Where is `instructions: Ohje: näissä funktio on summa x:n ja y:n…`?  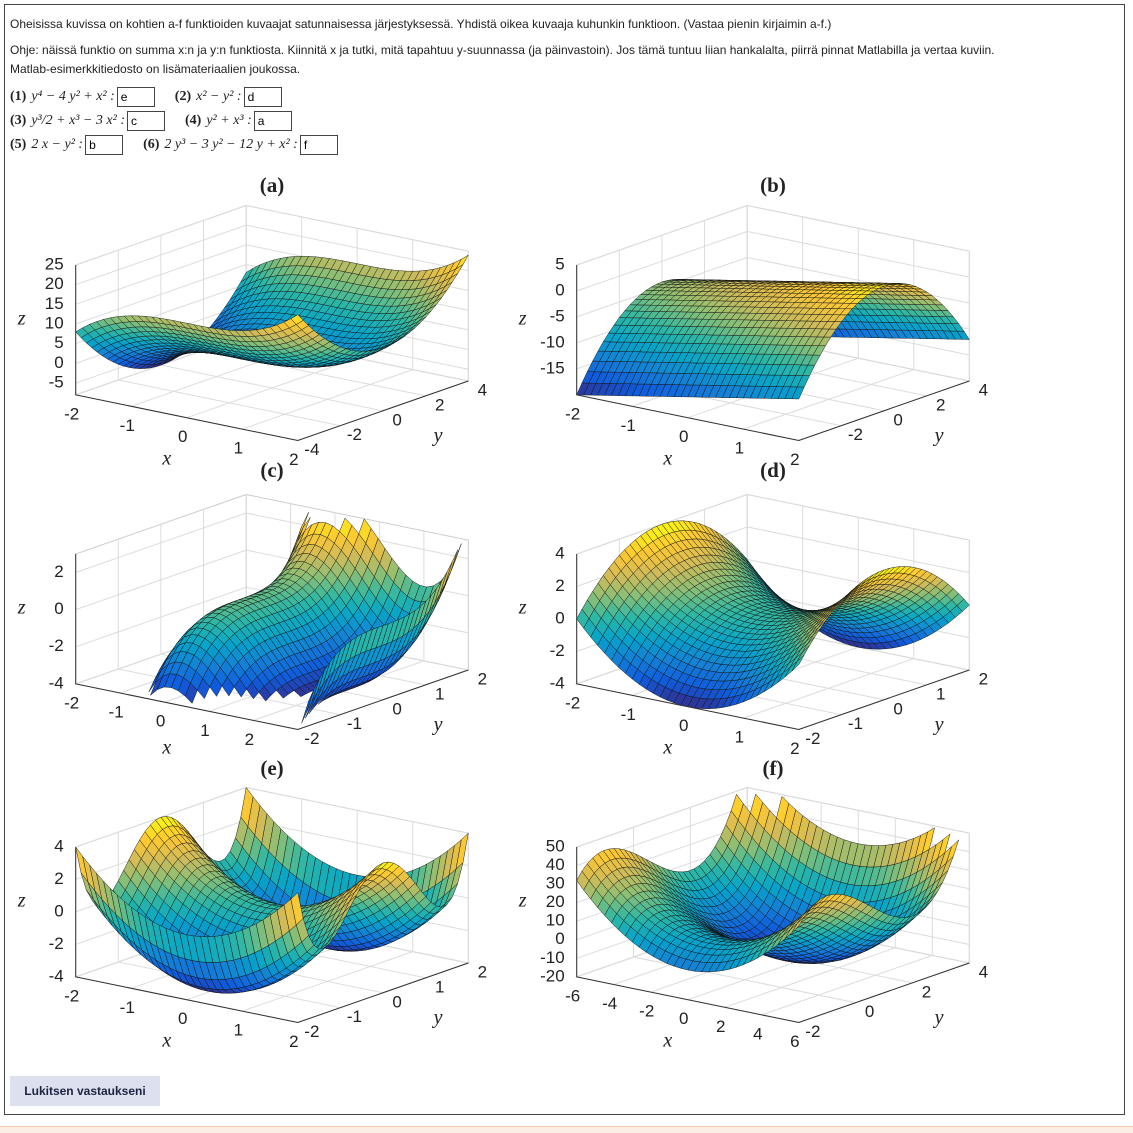 instructions: Ohje: näissä funktio on summa x:n ja y:n… is located at coordinates (502, 50).